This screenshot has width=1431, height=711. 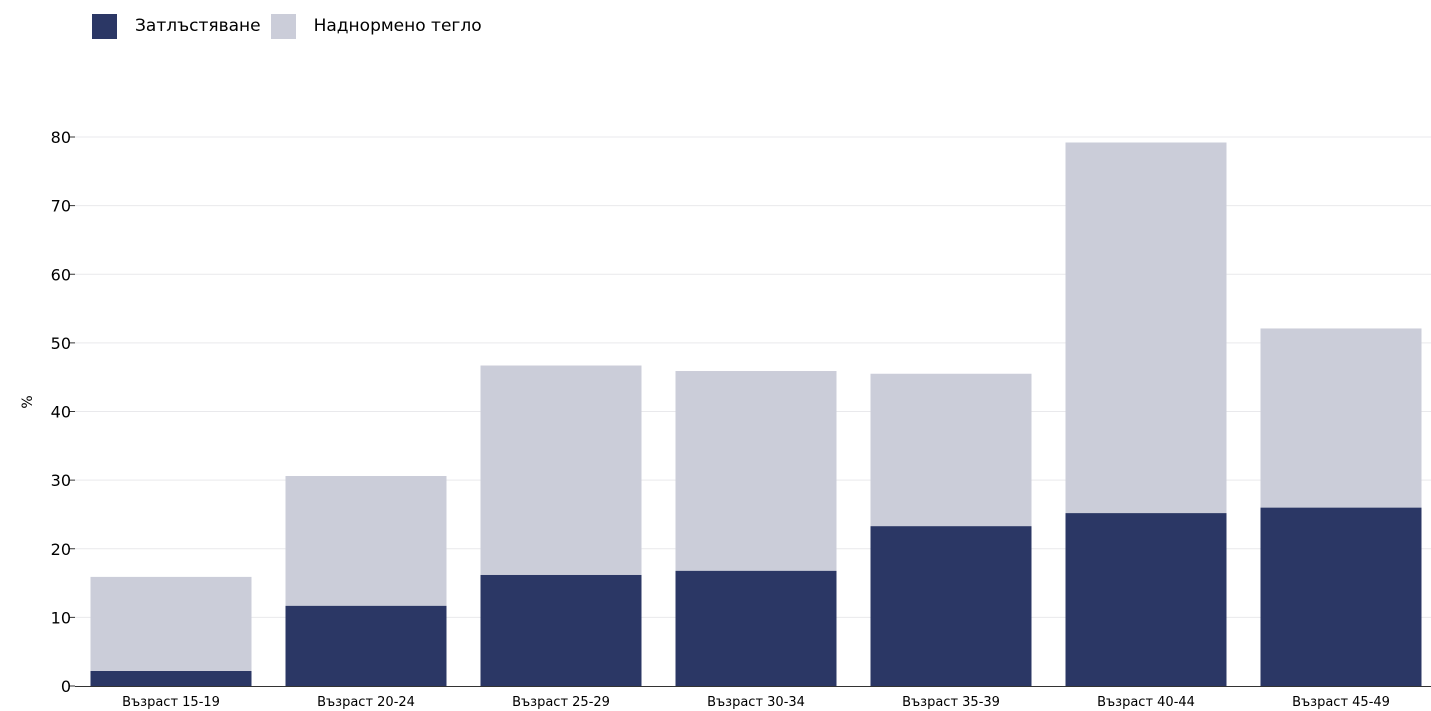 I want to click on y-axis-label: %, so click(x=28, y=401).